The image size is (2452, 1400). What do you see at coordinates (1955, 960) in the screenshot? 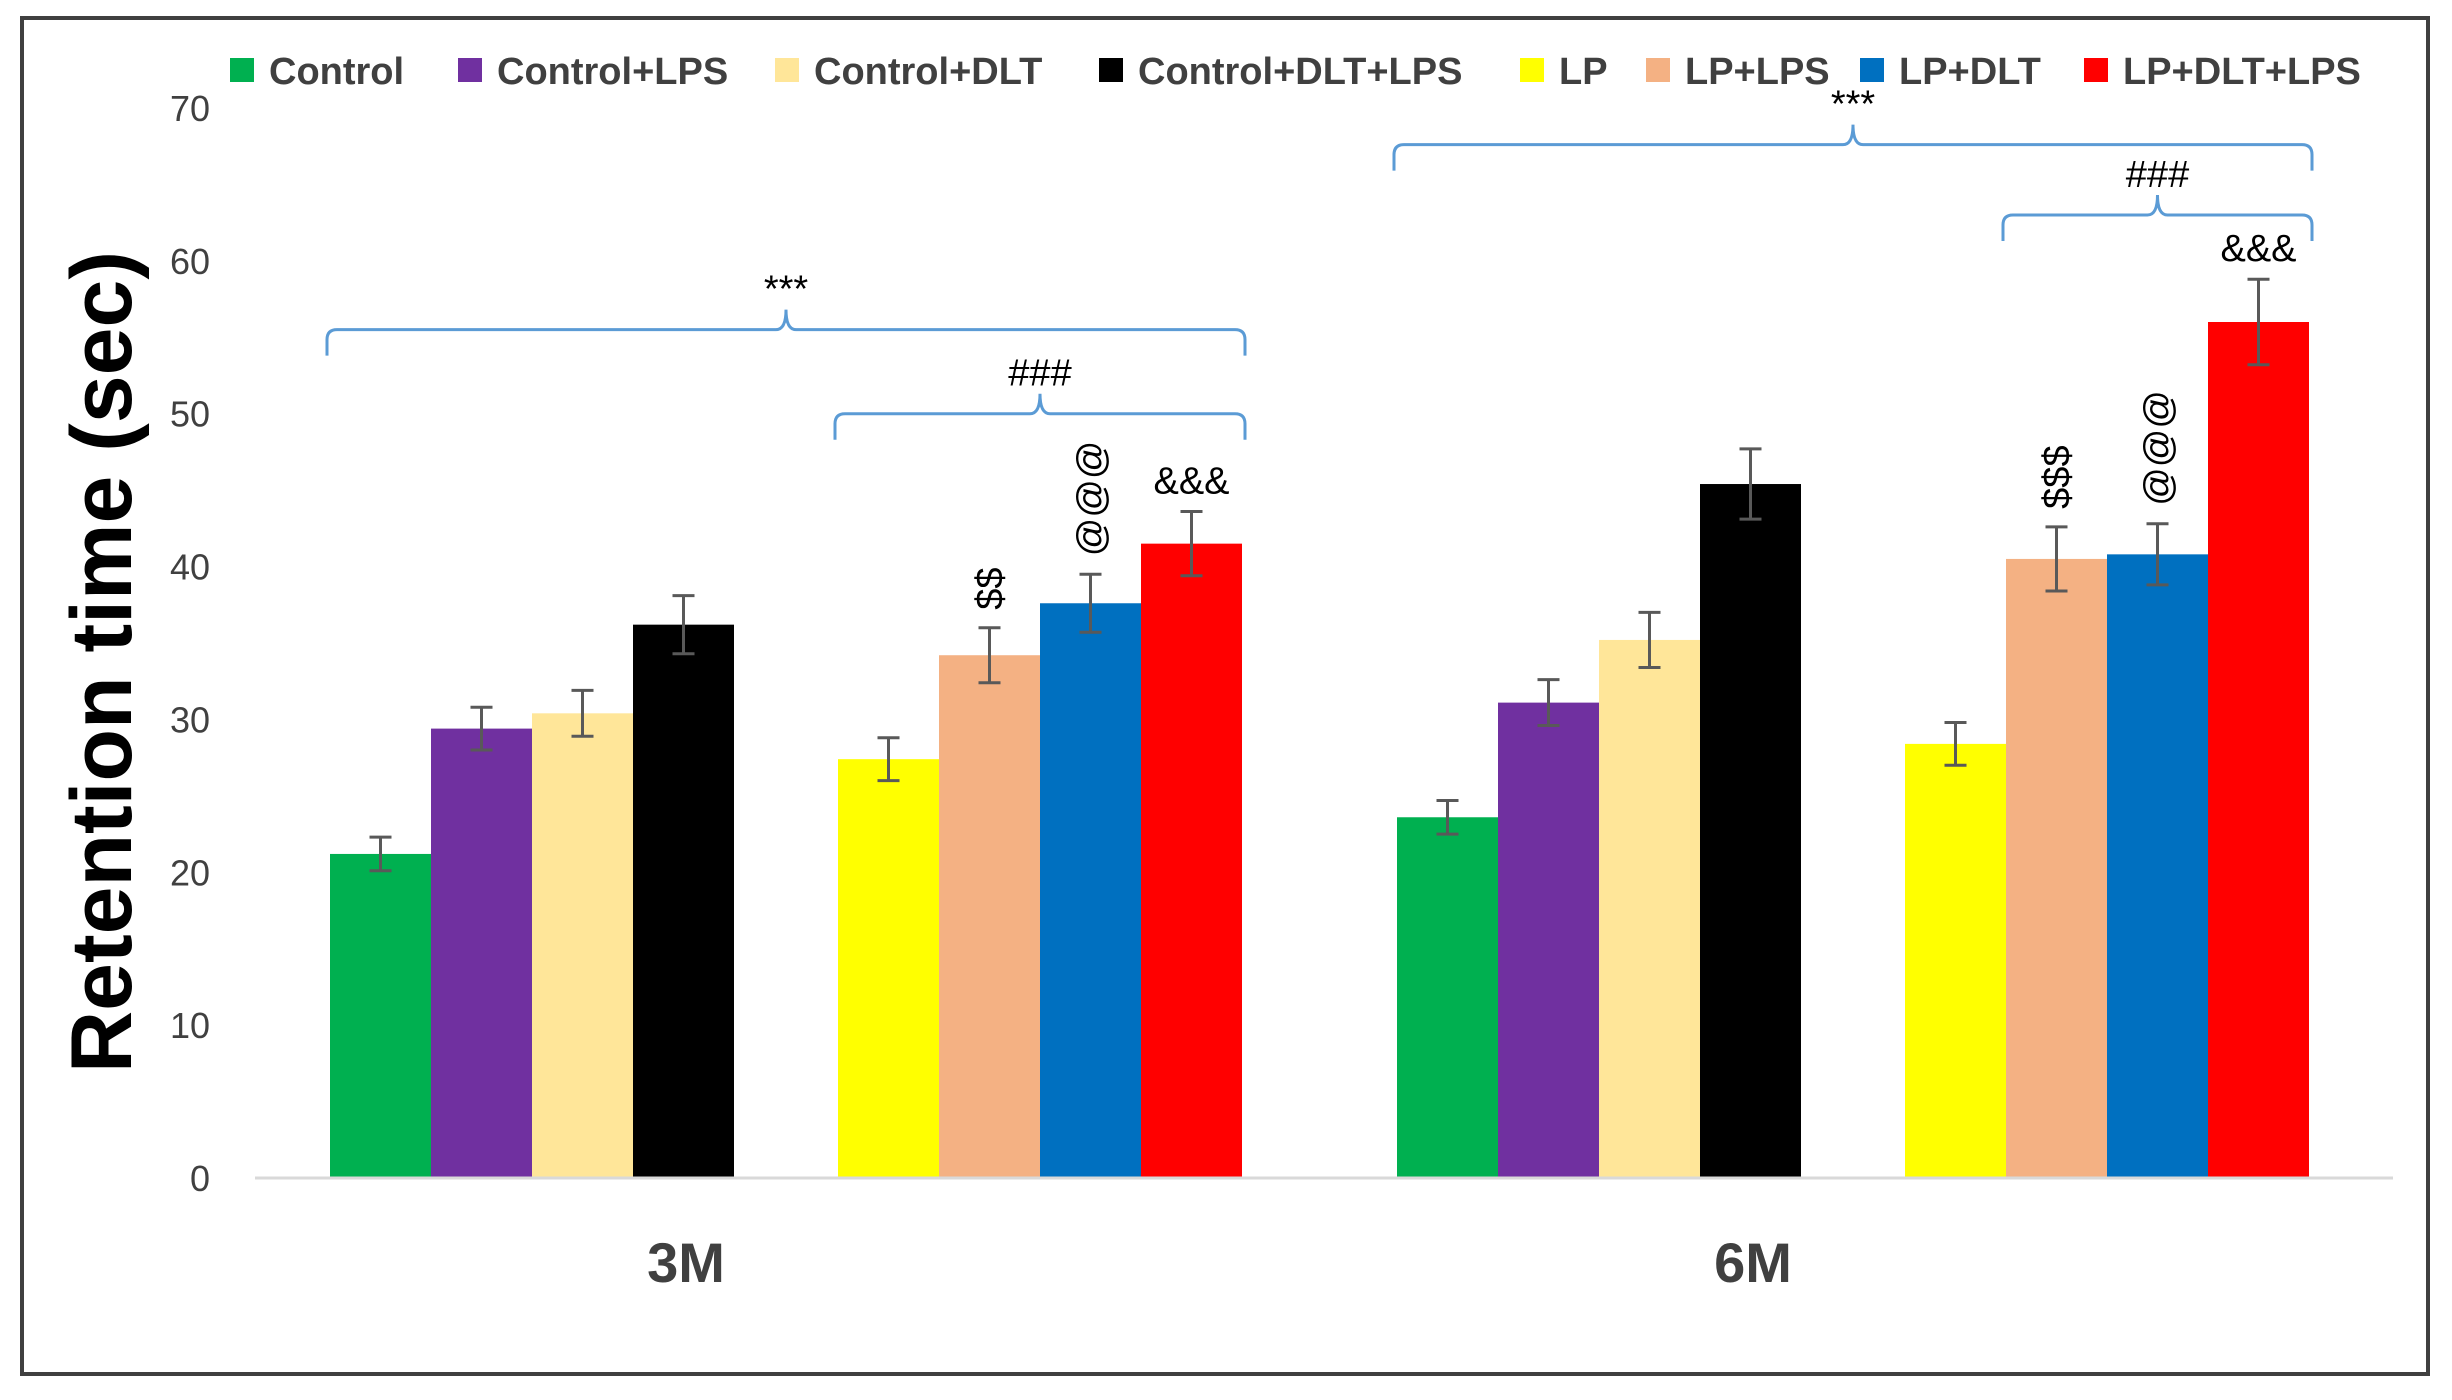
I see `bar-lp-6m` at bounding box center [1955, 960].